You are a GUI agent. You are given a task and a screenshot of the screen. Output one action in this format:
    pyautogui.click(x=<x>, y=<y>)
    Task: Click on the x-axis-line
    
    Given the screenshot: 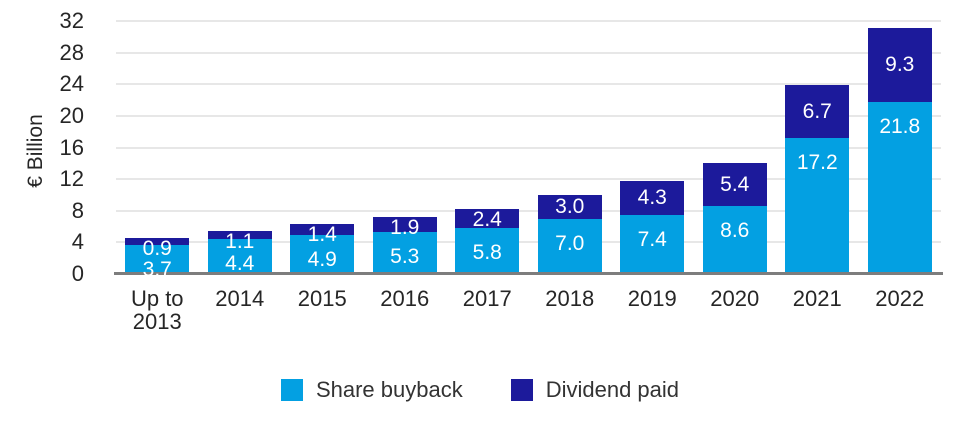 What is the action you would take?
    pyautogui.click(x=528, y=273)
    